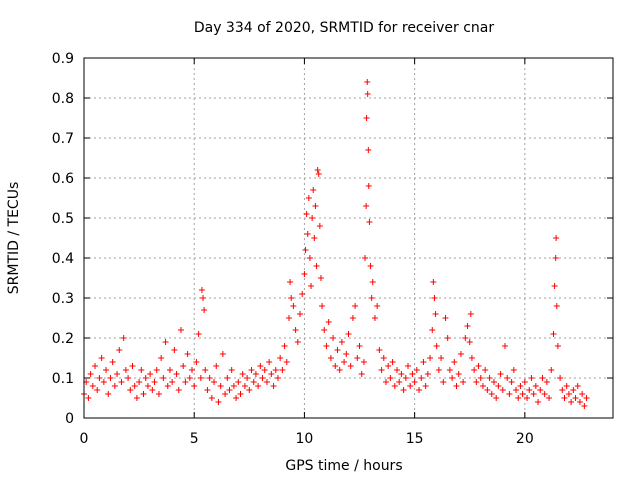  I want to click on y-tick-label: 0.4, so click(63, 259).